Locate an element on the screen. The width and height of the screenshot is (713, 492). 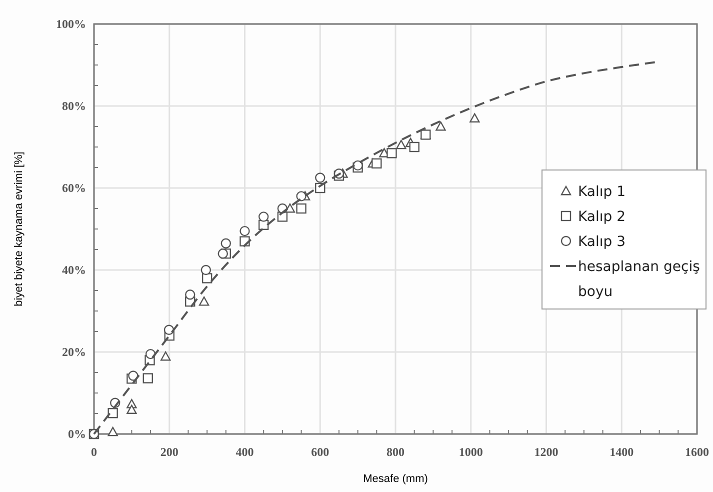
x-axis-title: Mesafe (mm) is located at coordinates (395, 479).